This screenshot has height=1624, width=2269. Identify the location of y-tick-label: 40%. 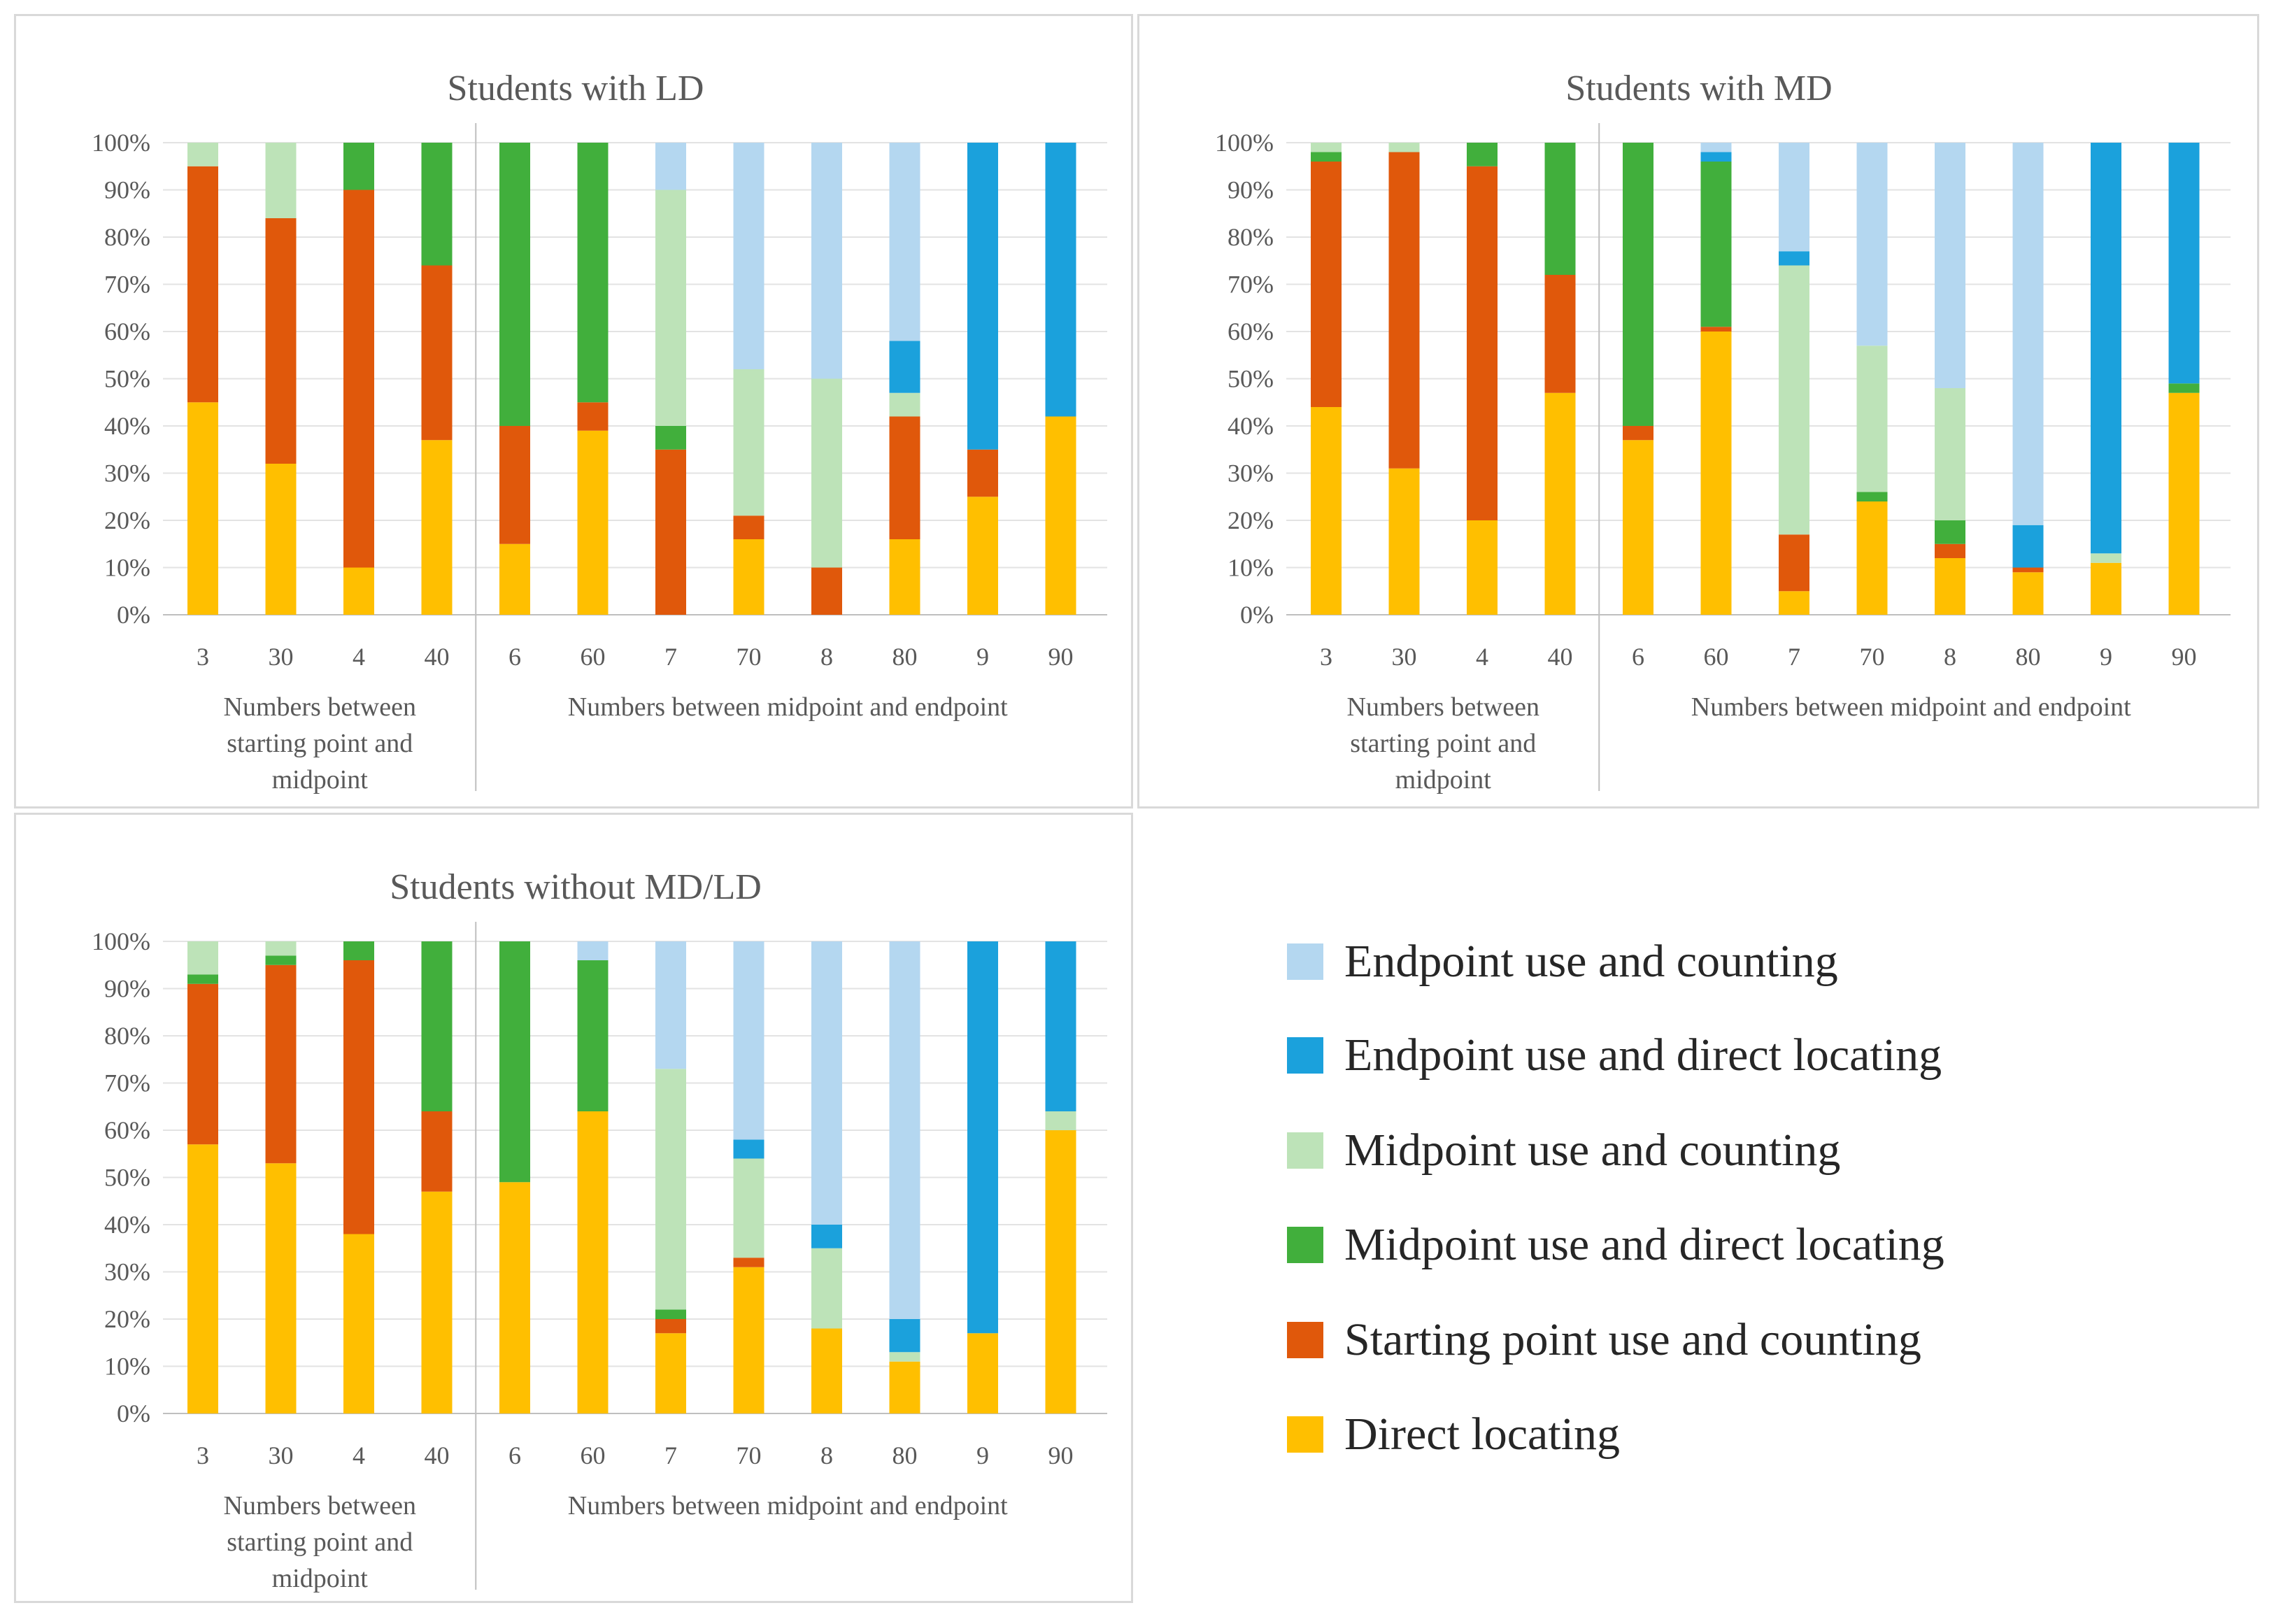
(127, 1225).